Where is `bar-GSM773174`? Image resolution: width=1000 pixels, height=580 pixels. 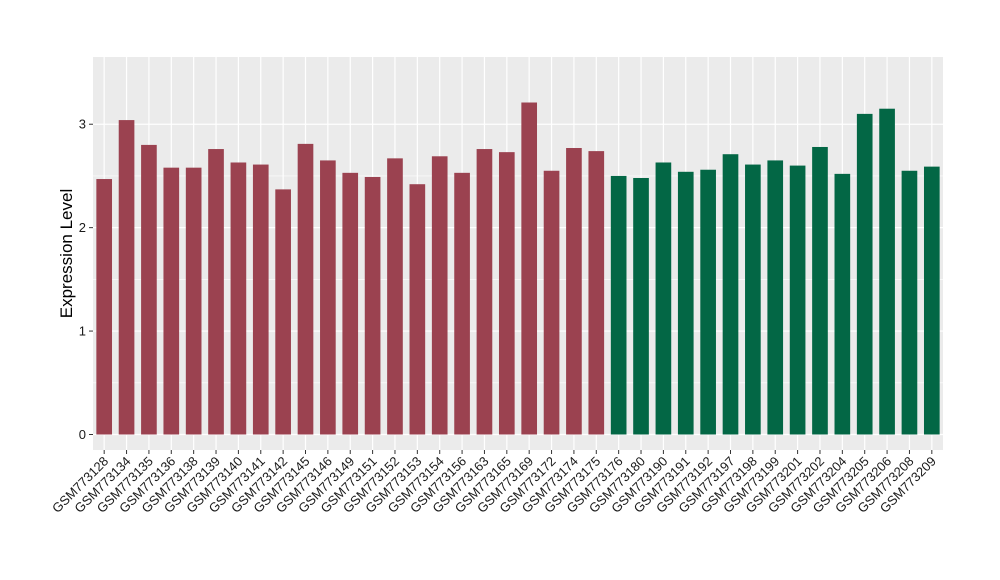 bar-GSM773174 is located at coordinates (574, 291).